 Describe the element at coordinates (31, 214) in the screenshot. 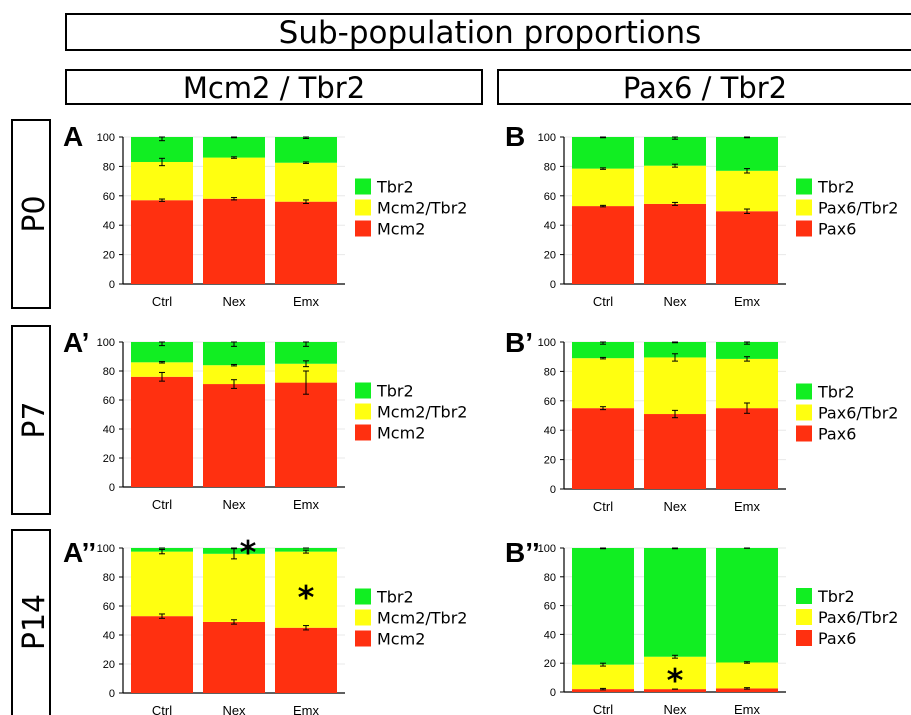

I see `row-label-box-p0` at that location.